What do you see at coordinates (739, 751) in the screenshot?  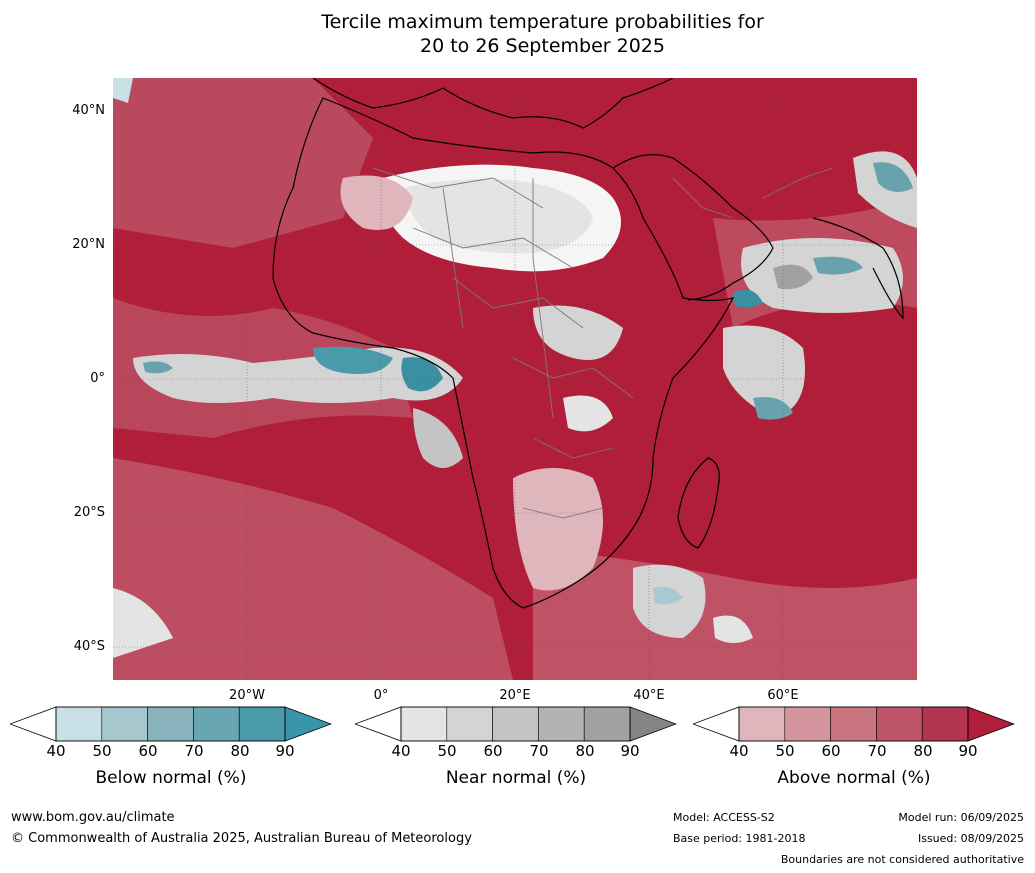 I see `colorbar-above-tick: 40` at bounding box center [739, 751].